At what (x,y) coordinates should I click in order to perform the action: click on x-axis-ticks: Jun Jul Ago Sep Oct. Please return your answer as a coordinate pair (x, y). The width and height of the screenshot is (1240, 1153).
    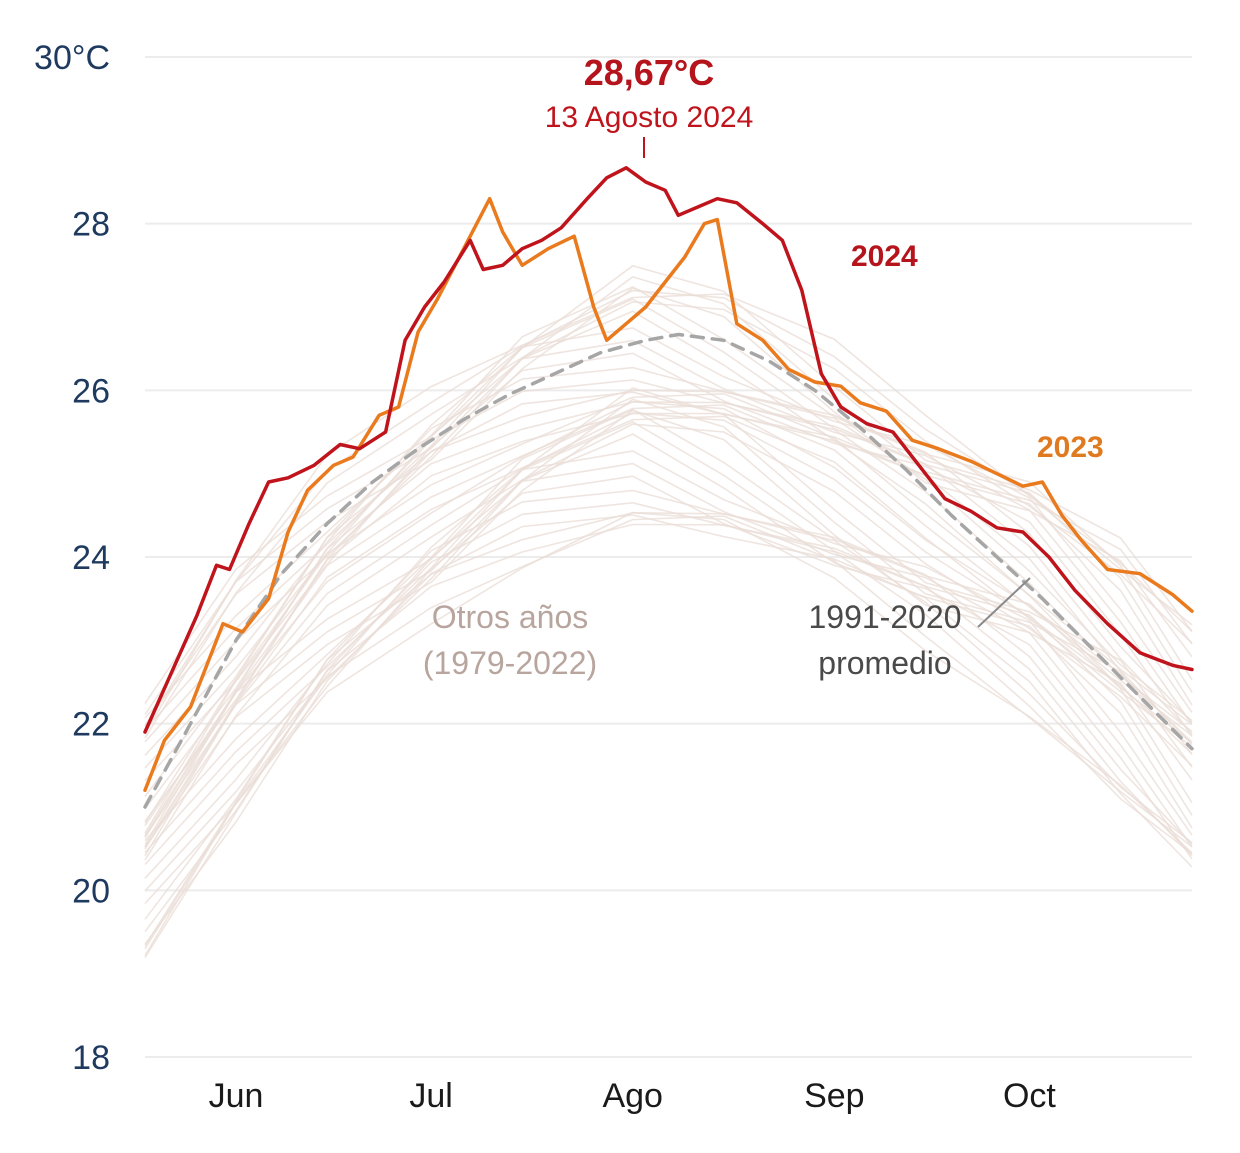
    Looking at the image, I should click on (633, 1096).